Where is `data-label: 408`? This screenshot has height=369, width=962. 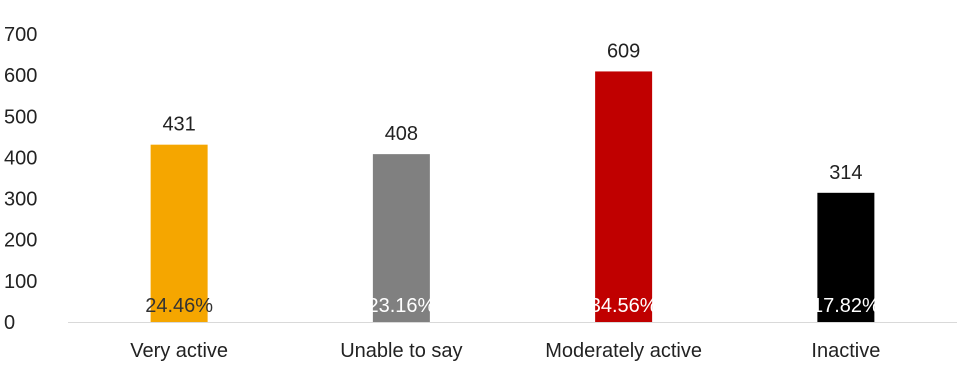
data-label: 408 is located at coordinates (401, 134).